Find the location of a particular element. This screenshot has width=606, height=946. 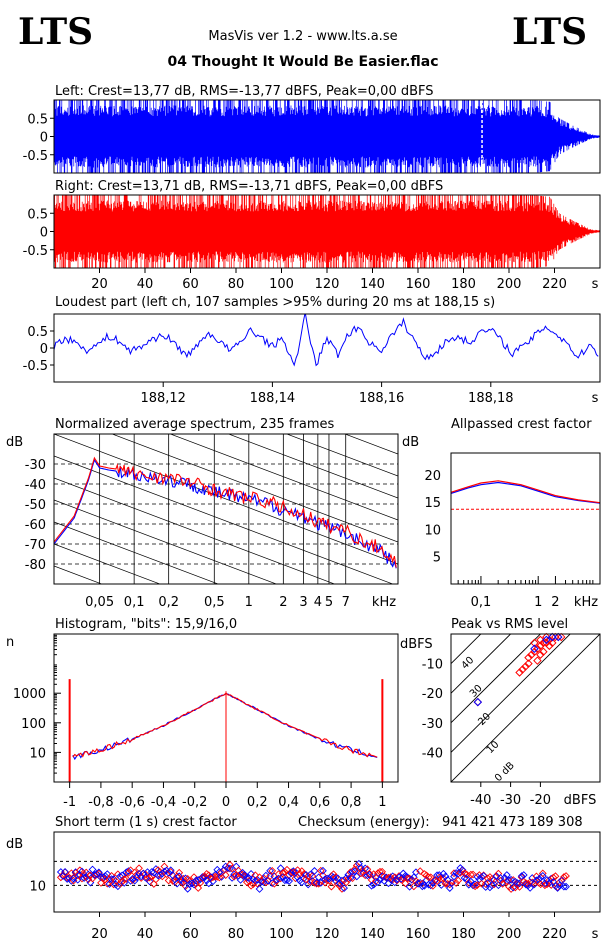

x-tick-label: -1 is located at coordinates (69, 802).